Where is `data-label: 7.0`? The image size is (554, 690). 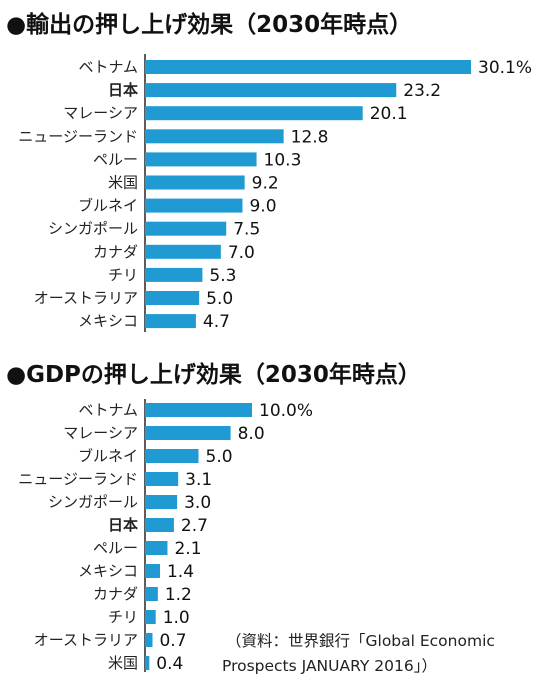
data-label: 7.0 is located at coordinates (241, 253).